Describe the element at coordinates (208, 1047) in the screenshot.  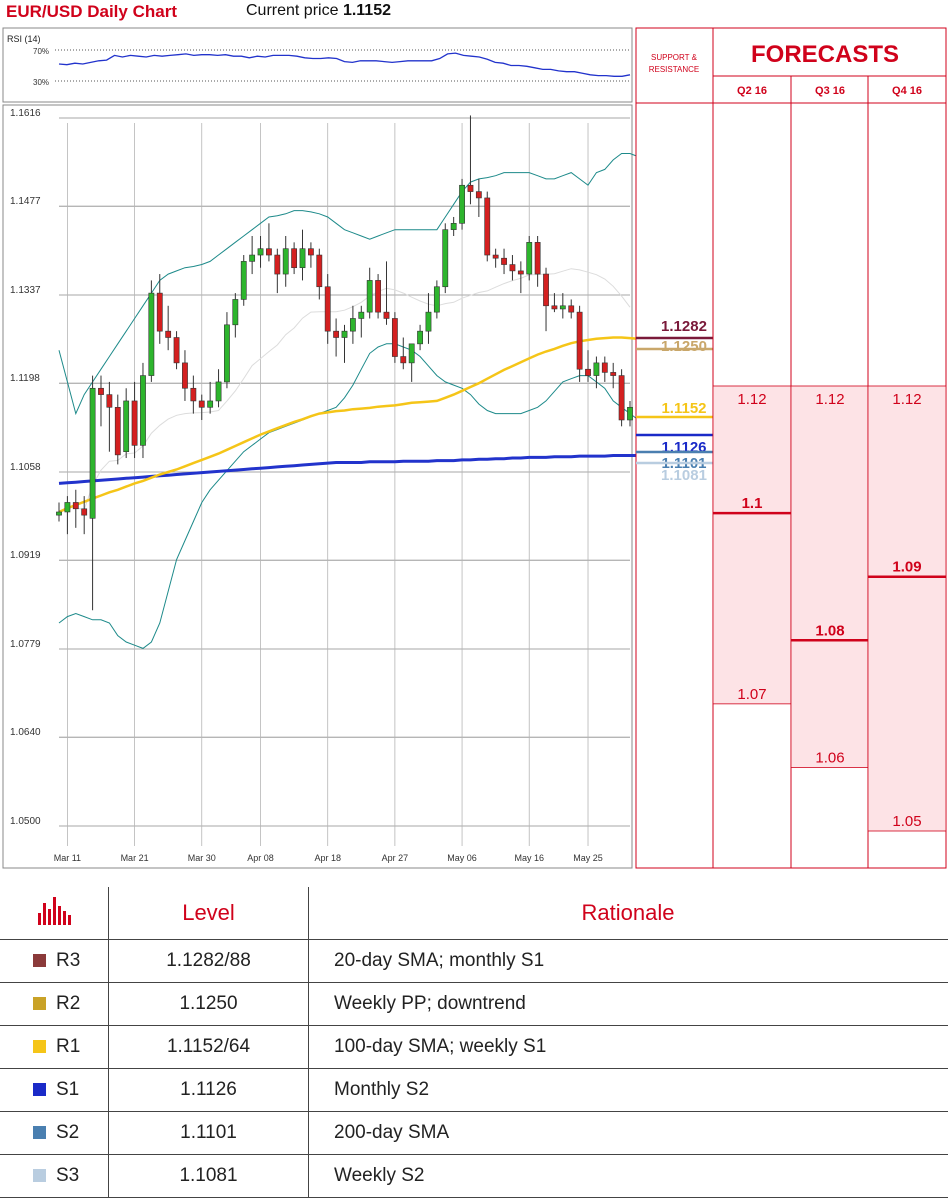
I see `level-value-cell: 1.1152/64` at that location.